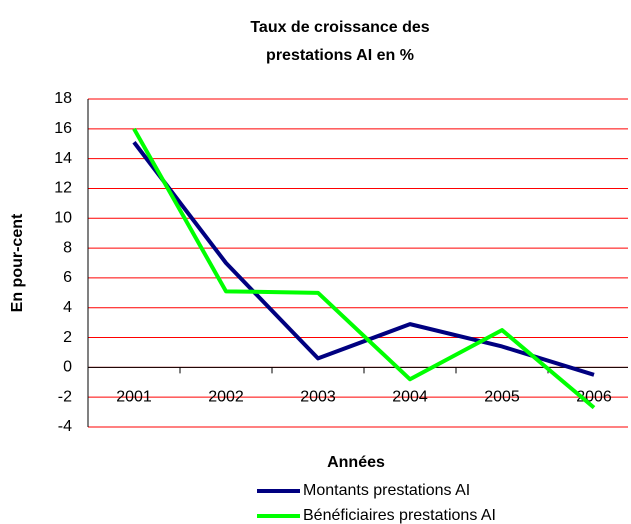 This screenshot has height=524, width=631. I want to click on y-tick-label: 14, so click(63, 158).